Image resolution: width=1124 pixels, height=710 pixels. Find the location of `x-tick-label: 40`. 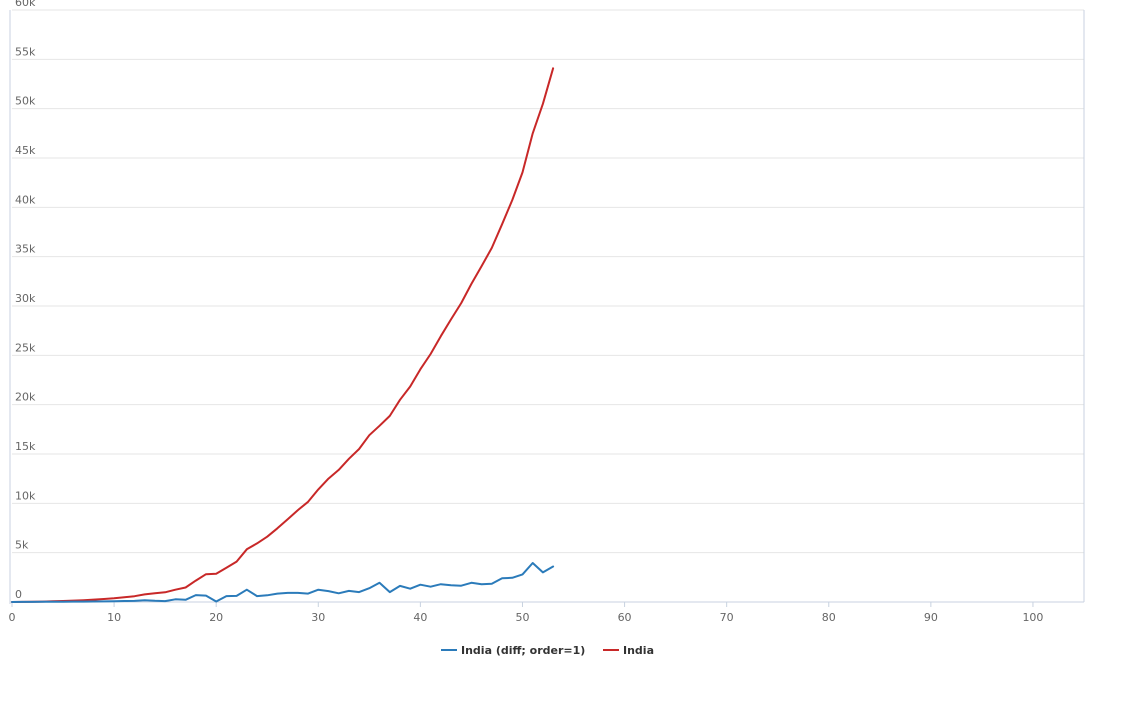

x-tick-label: 40 is located at coordinates (420, 617).